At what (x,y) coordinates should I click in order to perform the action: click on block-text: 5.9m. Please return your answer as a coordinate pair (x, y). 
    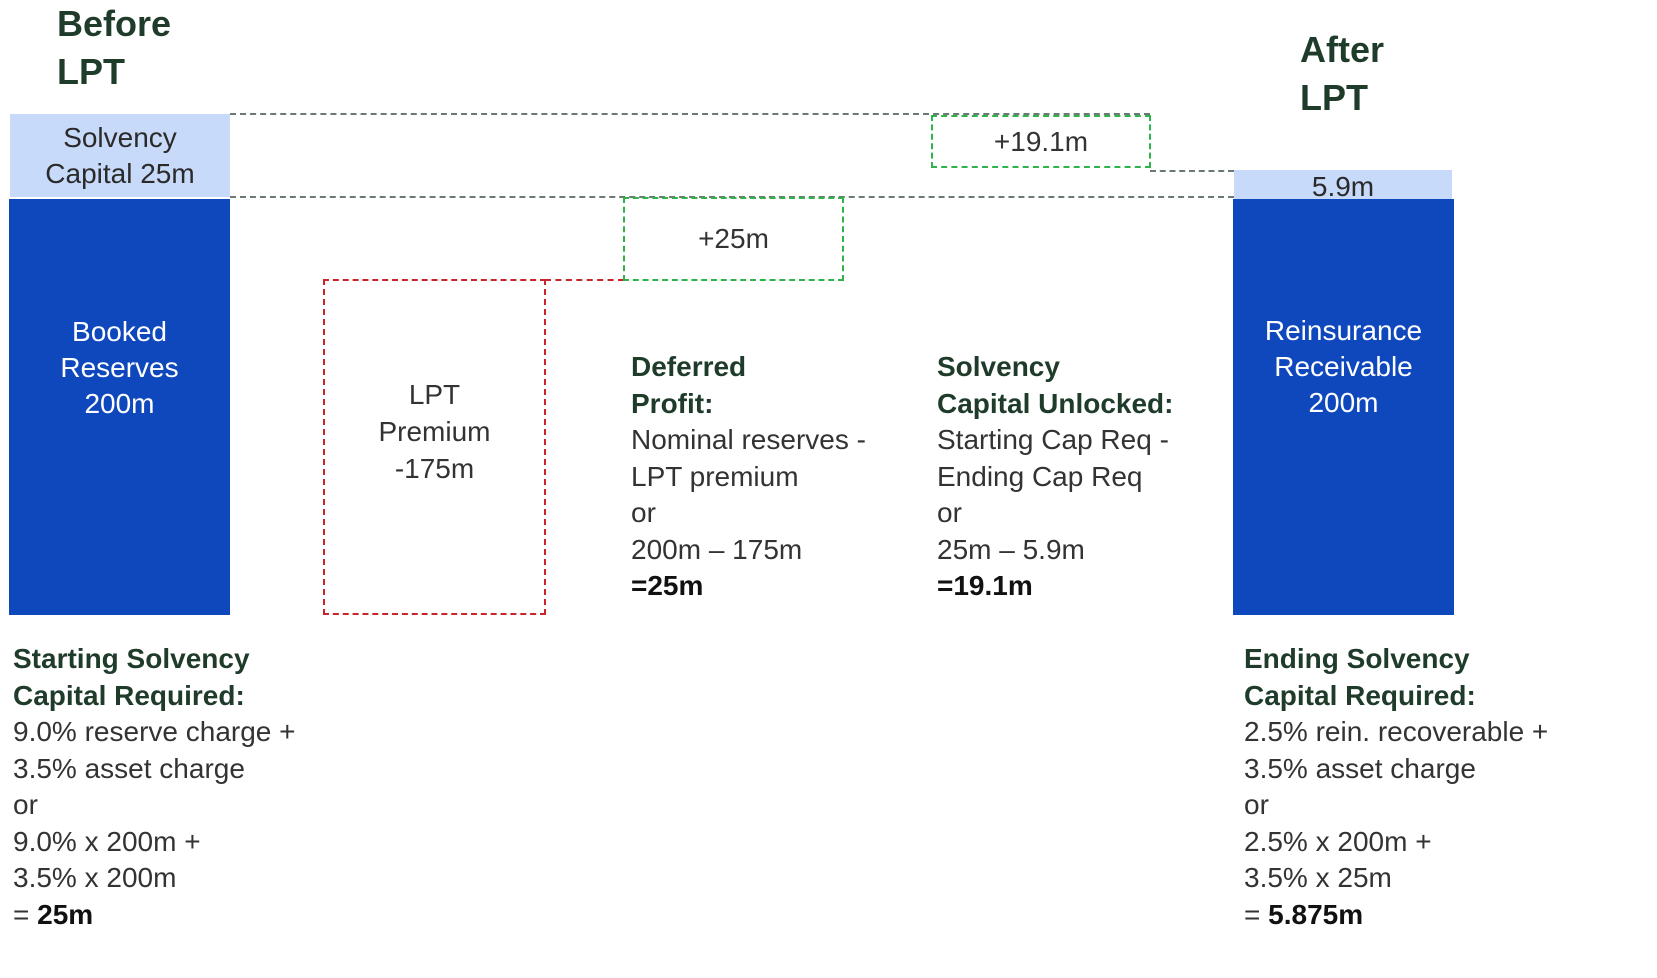
    Looking at the image, I should click on (1343, 186).